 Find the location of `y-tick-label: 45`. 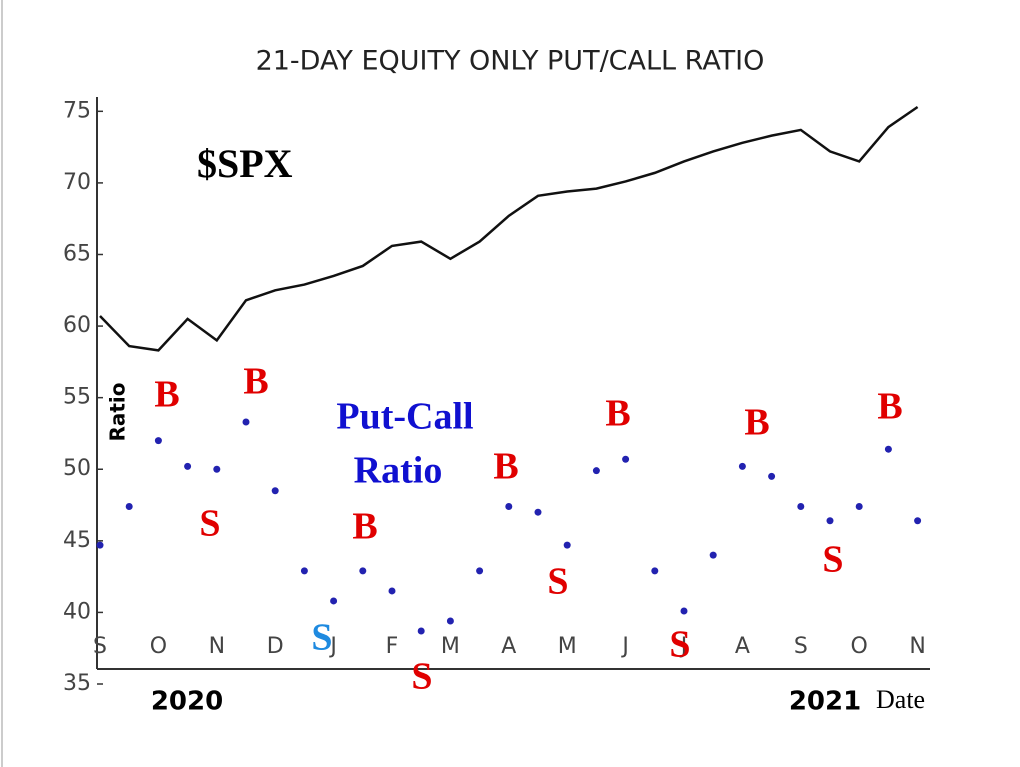

y-tick-label: 45 is located at coordinates (77, 540).